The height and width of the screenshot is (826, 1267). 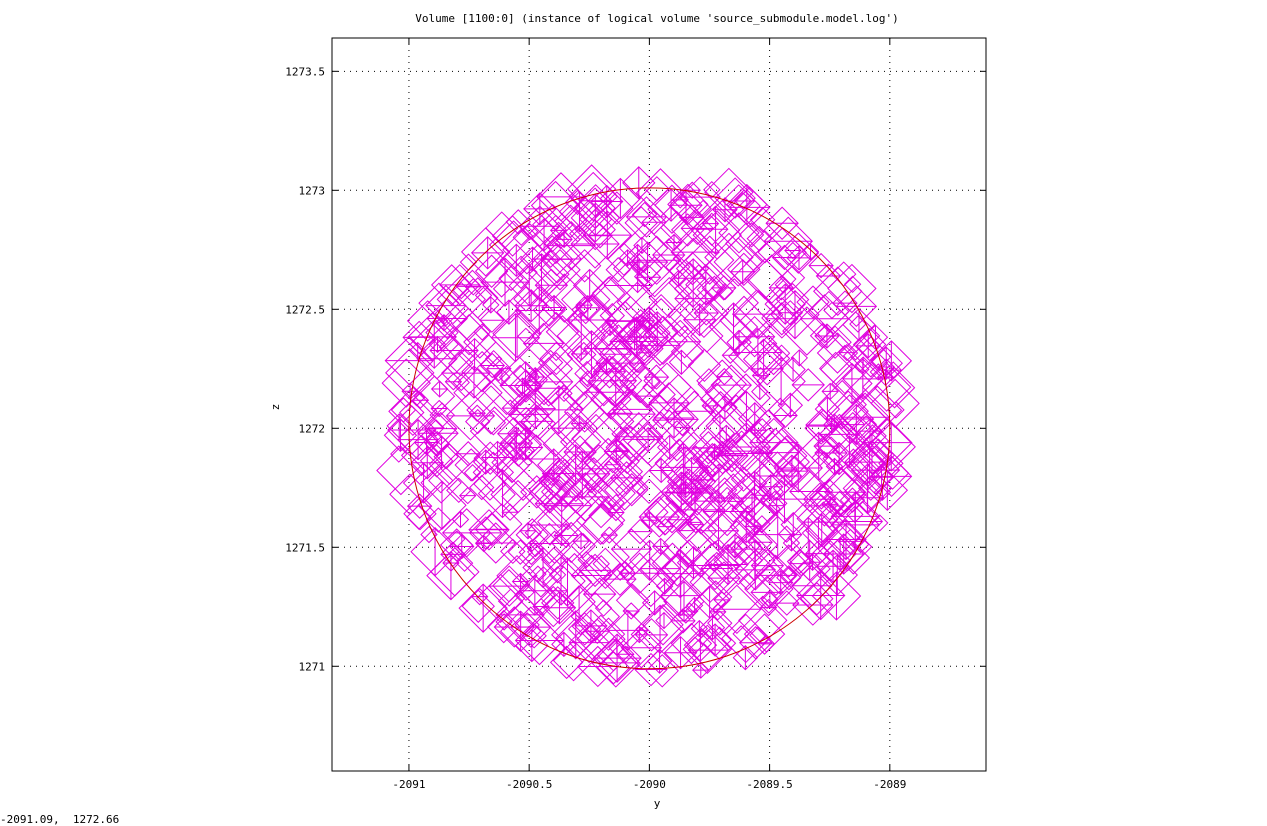 I want to click on x-tick-labels: -2091 -2090.5 -2090 -2089.5 -2089, so click(x=649, y=784).